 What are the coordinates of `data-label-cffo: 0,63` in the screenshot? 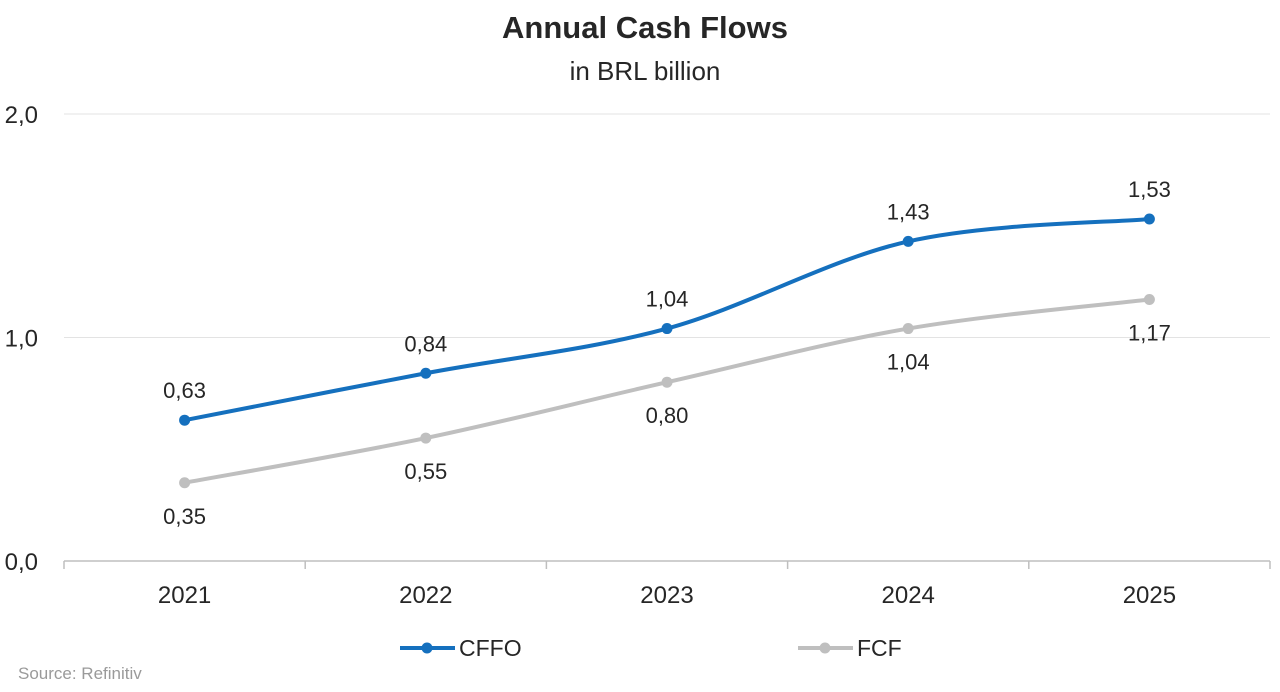 It's located at (184, 390).